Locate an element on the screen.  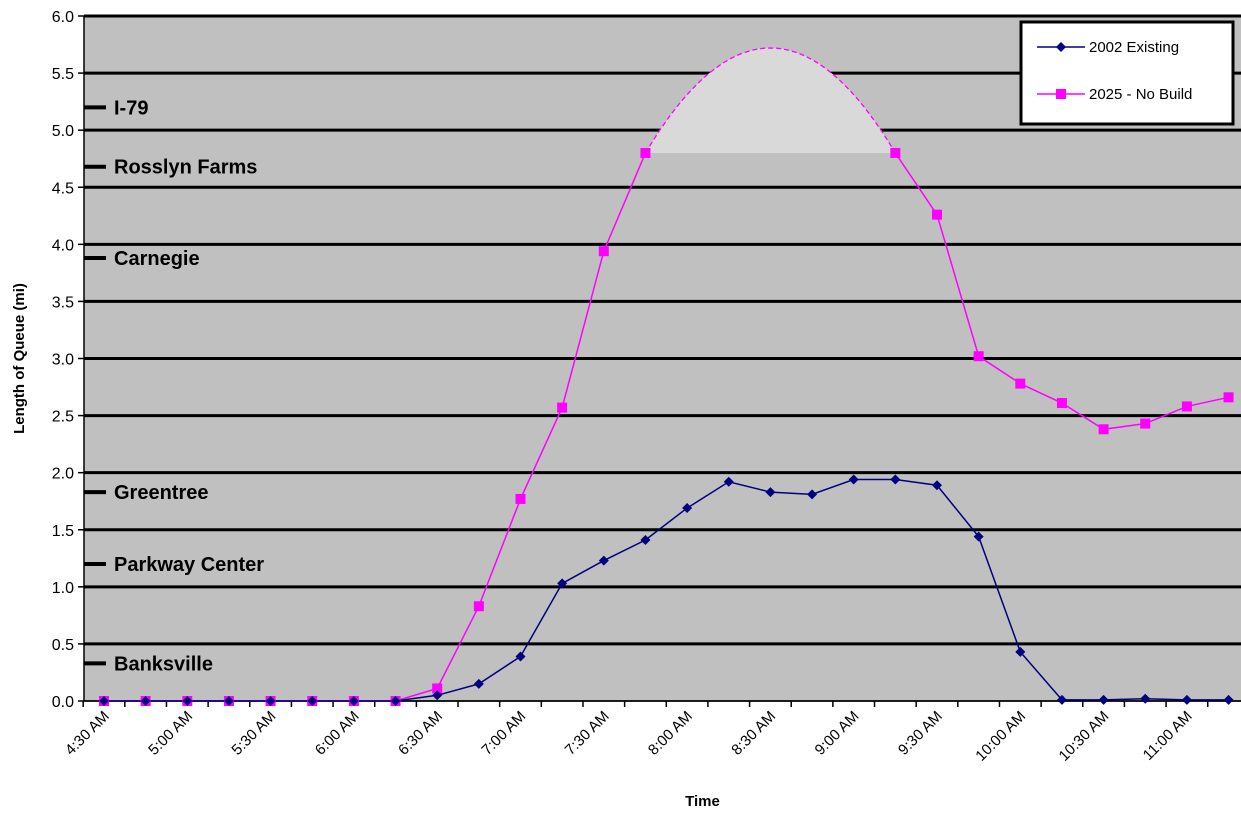
x-tick-label: 9:30 AM is located at coordinates (920, 733).